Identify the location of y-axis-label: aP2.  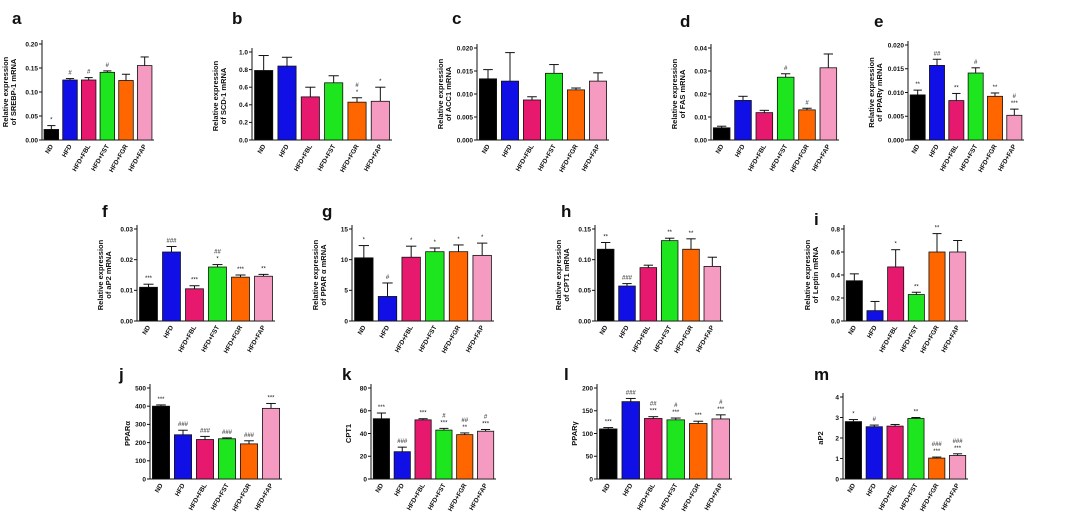
(820, 437).